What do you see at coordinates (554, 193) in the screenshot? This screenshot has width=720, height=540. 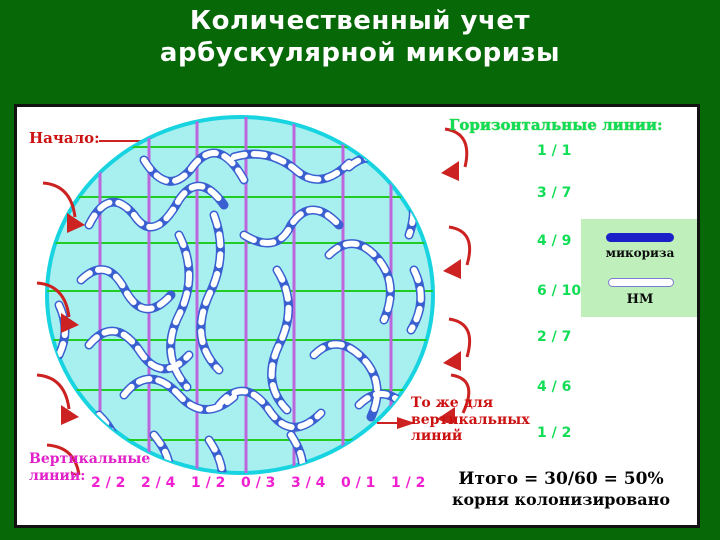 I see `horizontal-ratio-1: 3 / 7` at bounding box center [554, 193].